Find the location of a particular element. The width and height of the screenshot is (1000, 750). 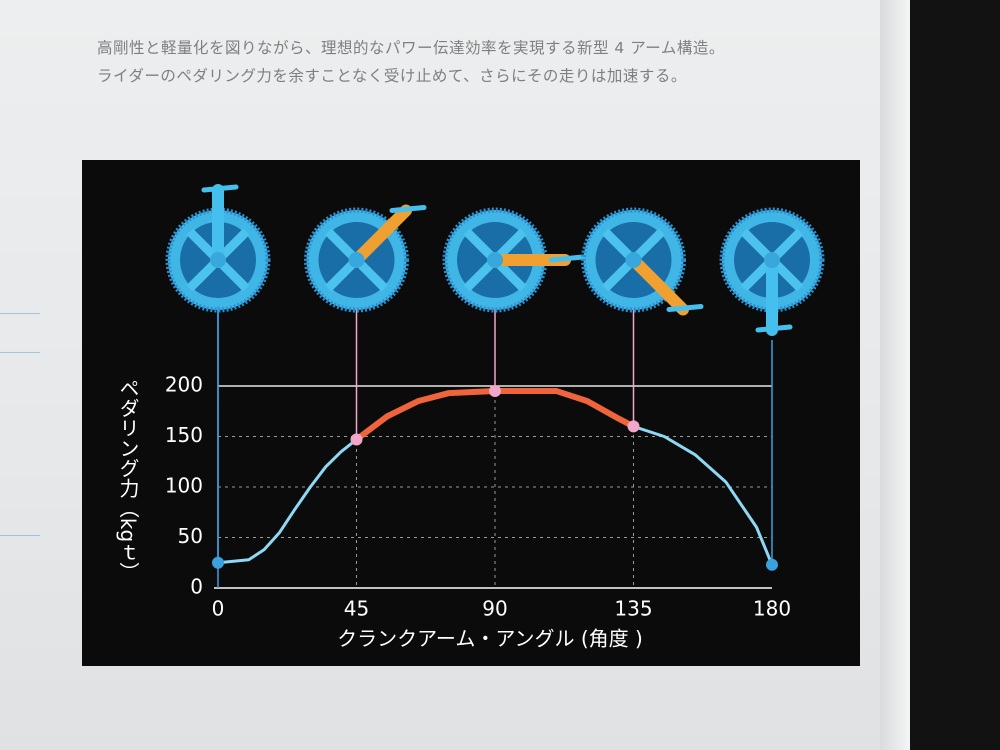

y-tick-label: 100 is located at coordinates (184, 486).